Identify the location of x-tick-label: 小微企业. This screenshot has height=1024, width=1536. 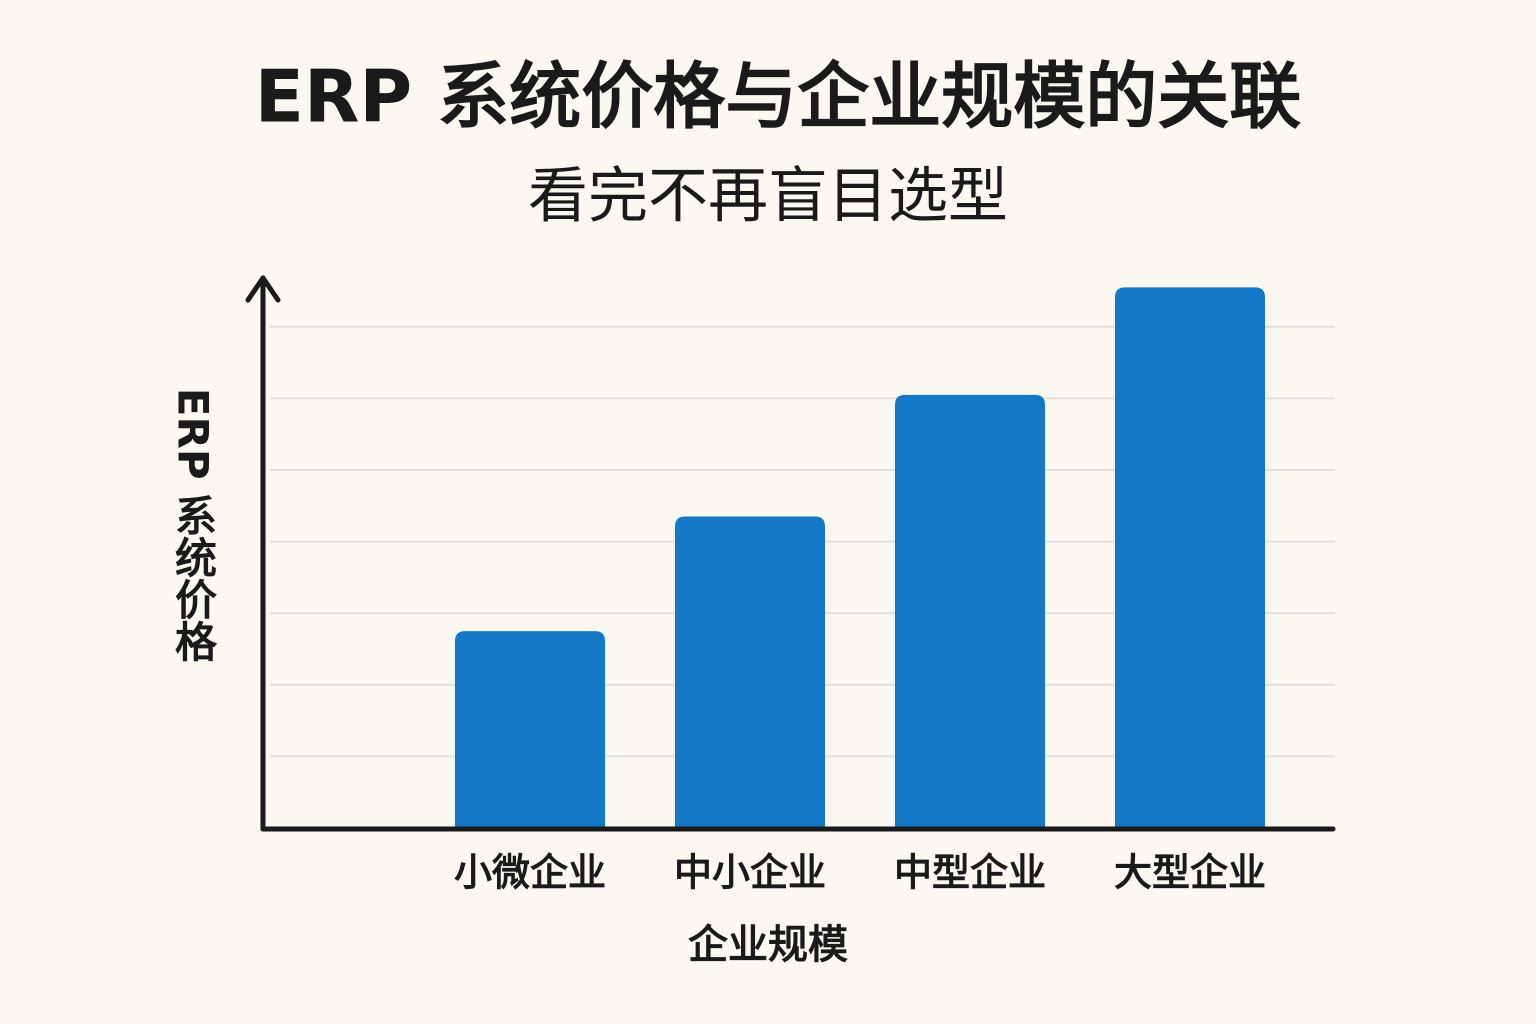
(530, 873).